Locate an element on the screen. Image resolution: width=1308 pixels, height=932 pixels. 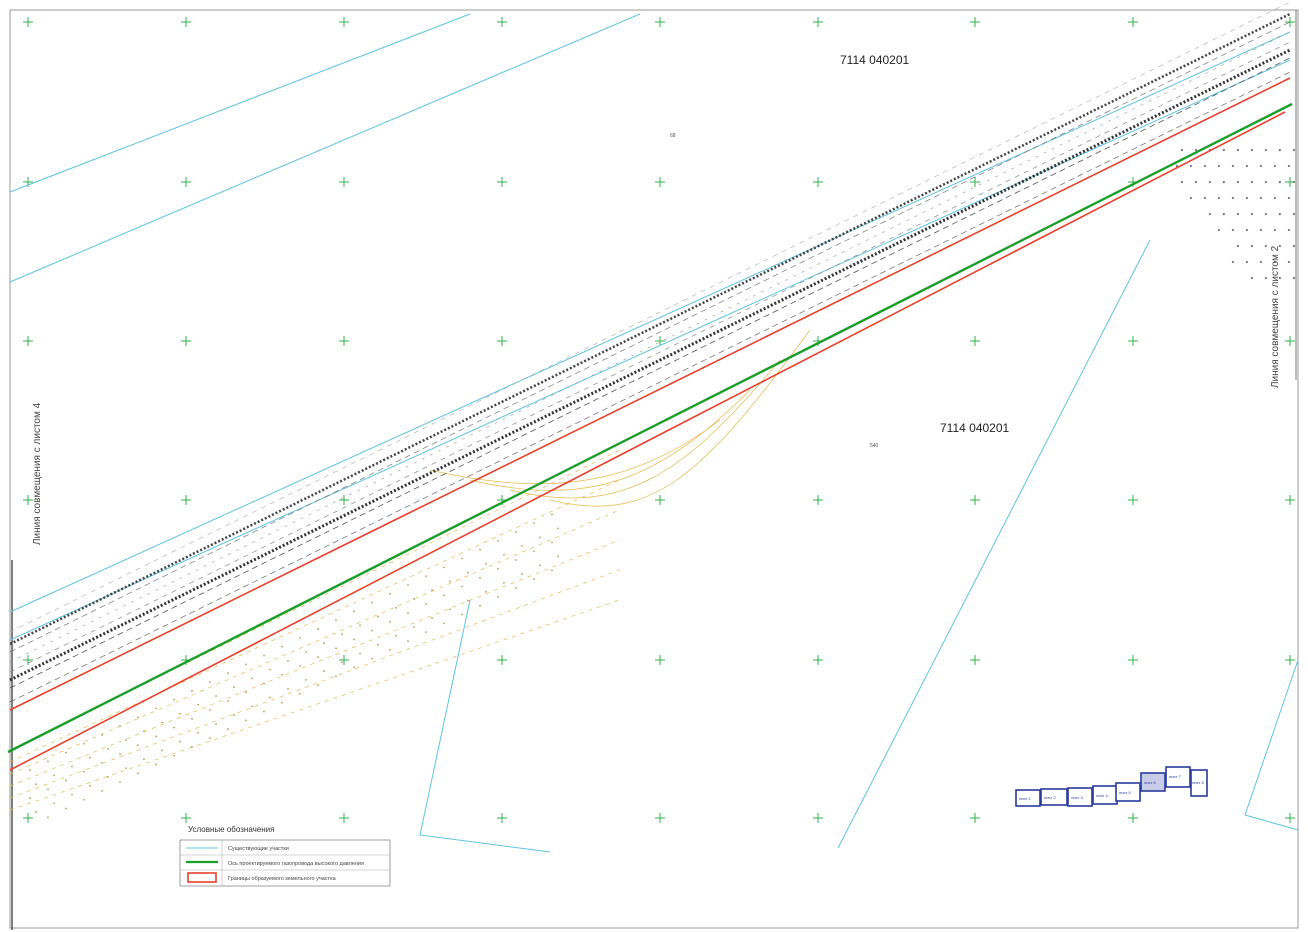
sheet-label-5: лист 5 is located at coordinates (1125, 792).